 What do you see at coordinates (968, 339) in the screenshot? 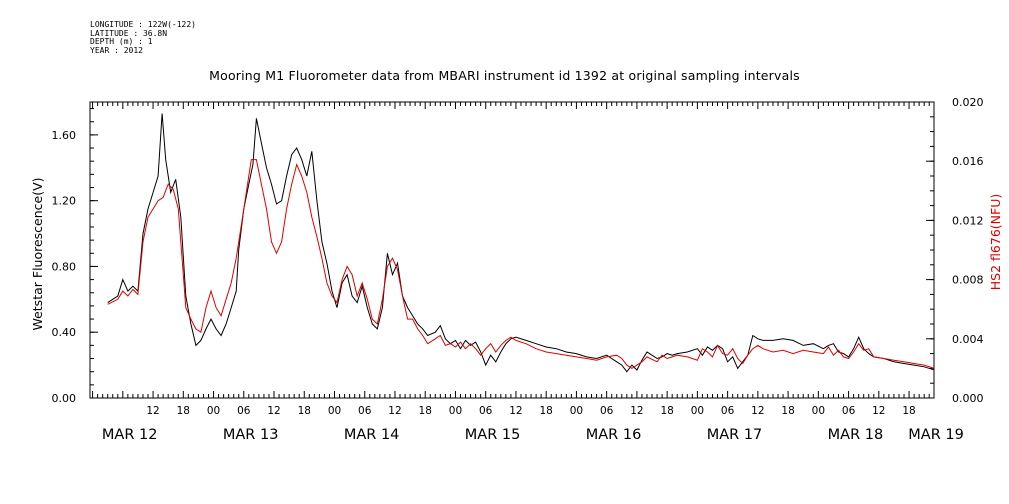
I see `y-right-tick-label: 0.004` at bounding box center [968, 339].